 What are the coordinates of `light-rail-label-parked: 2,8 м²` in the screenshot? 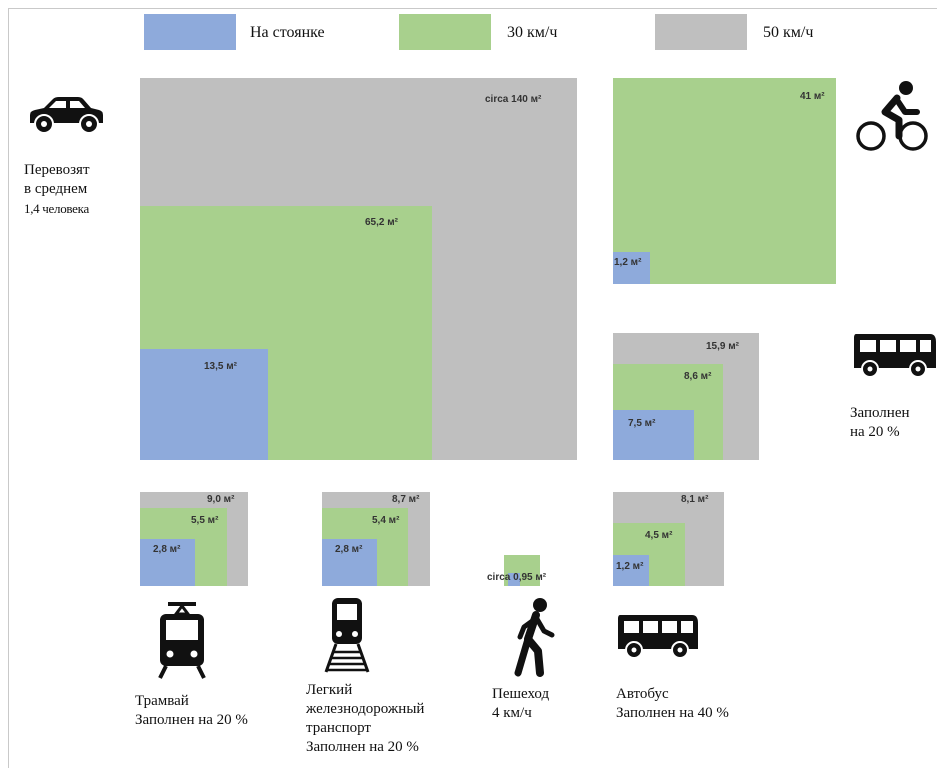 It's located at (349, 549).